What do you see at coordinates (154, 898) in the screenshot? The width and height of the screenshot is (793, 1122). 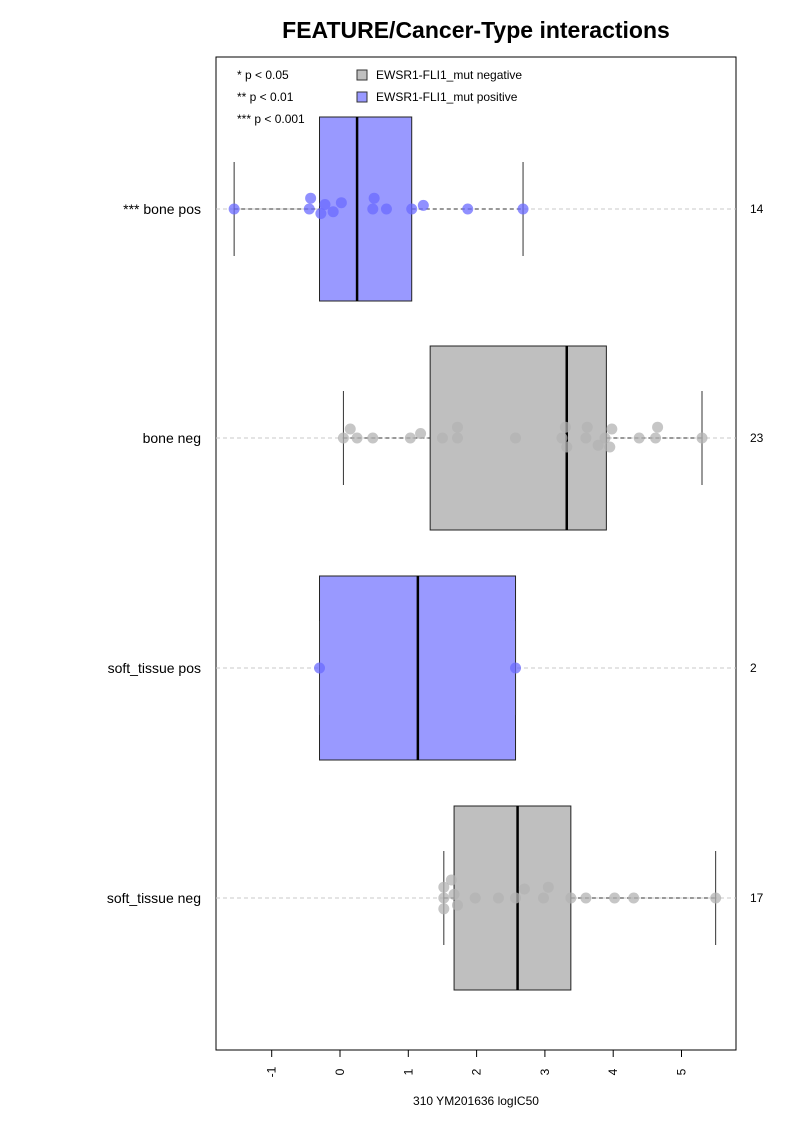 I see `group-label: soft_tissue neg` at bounding box center [154, 898].